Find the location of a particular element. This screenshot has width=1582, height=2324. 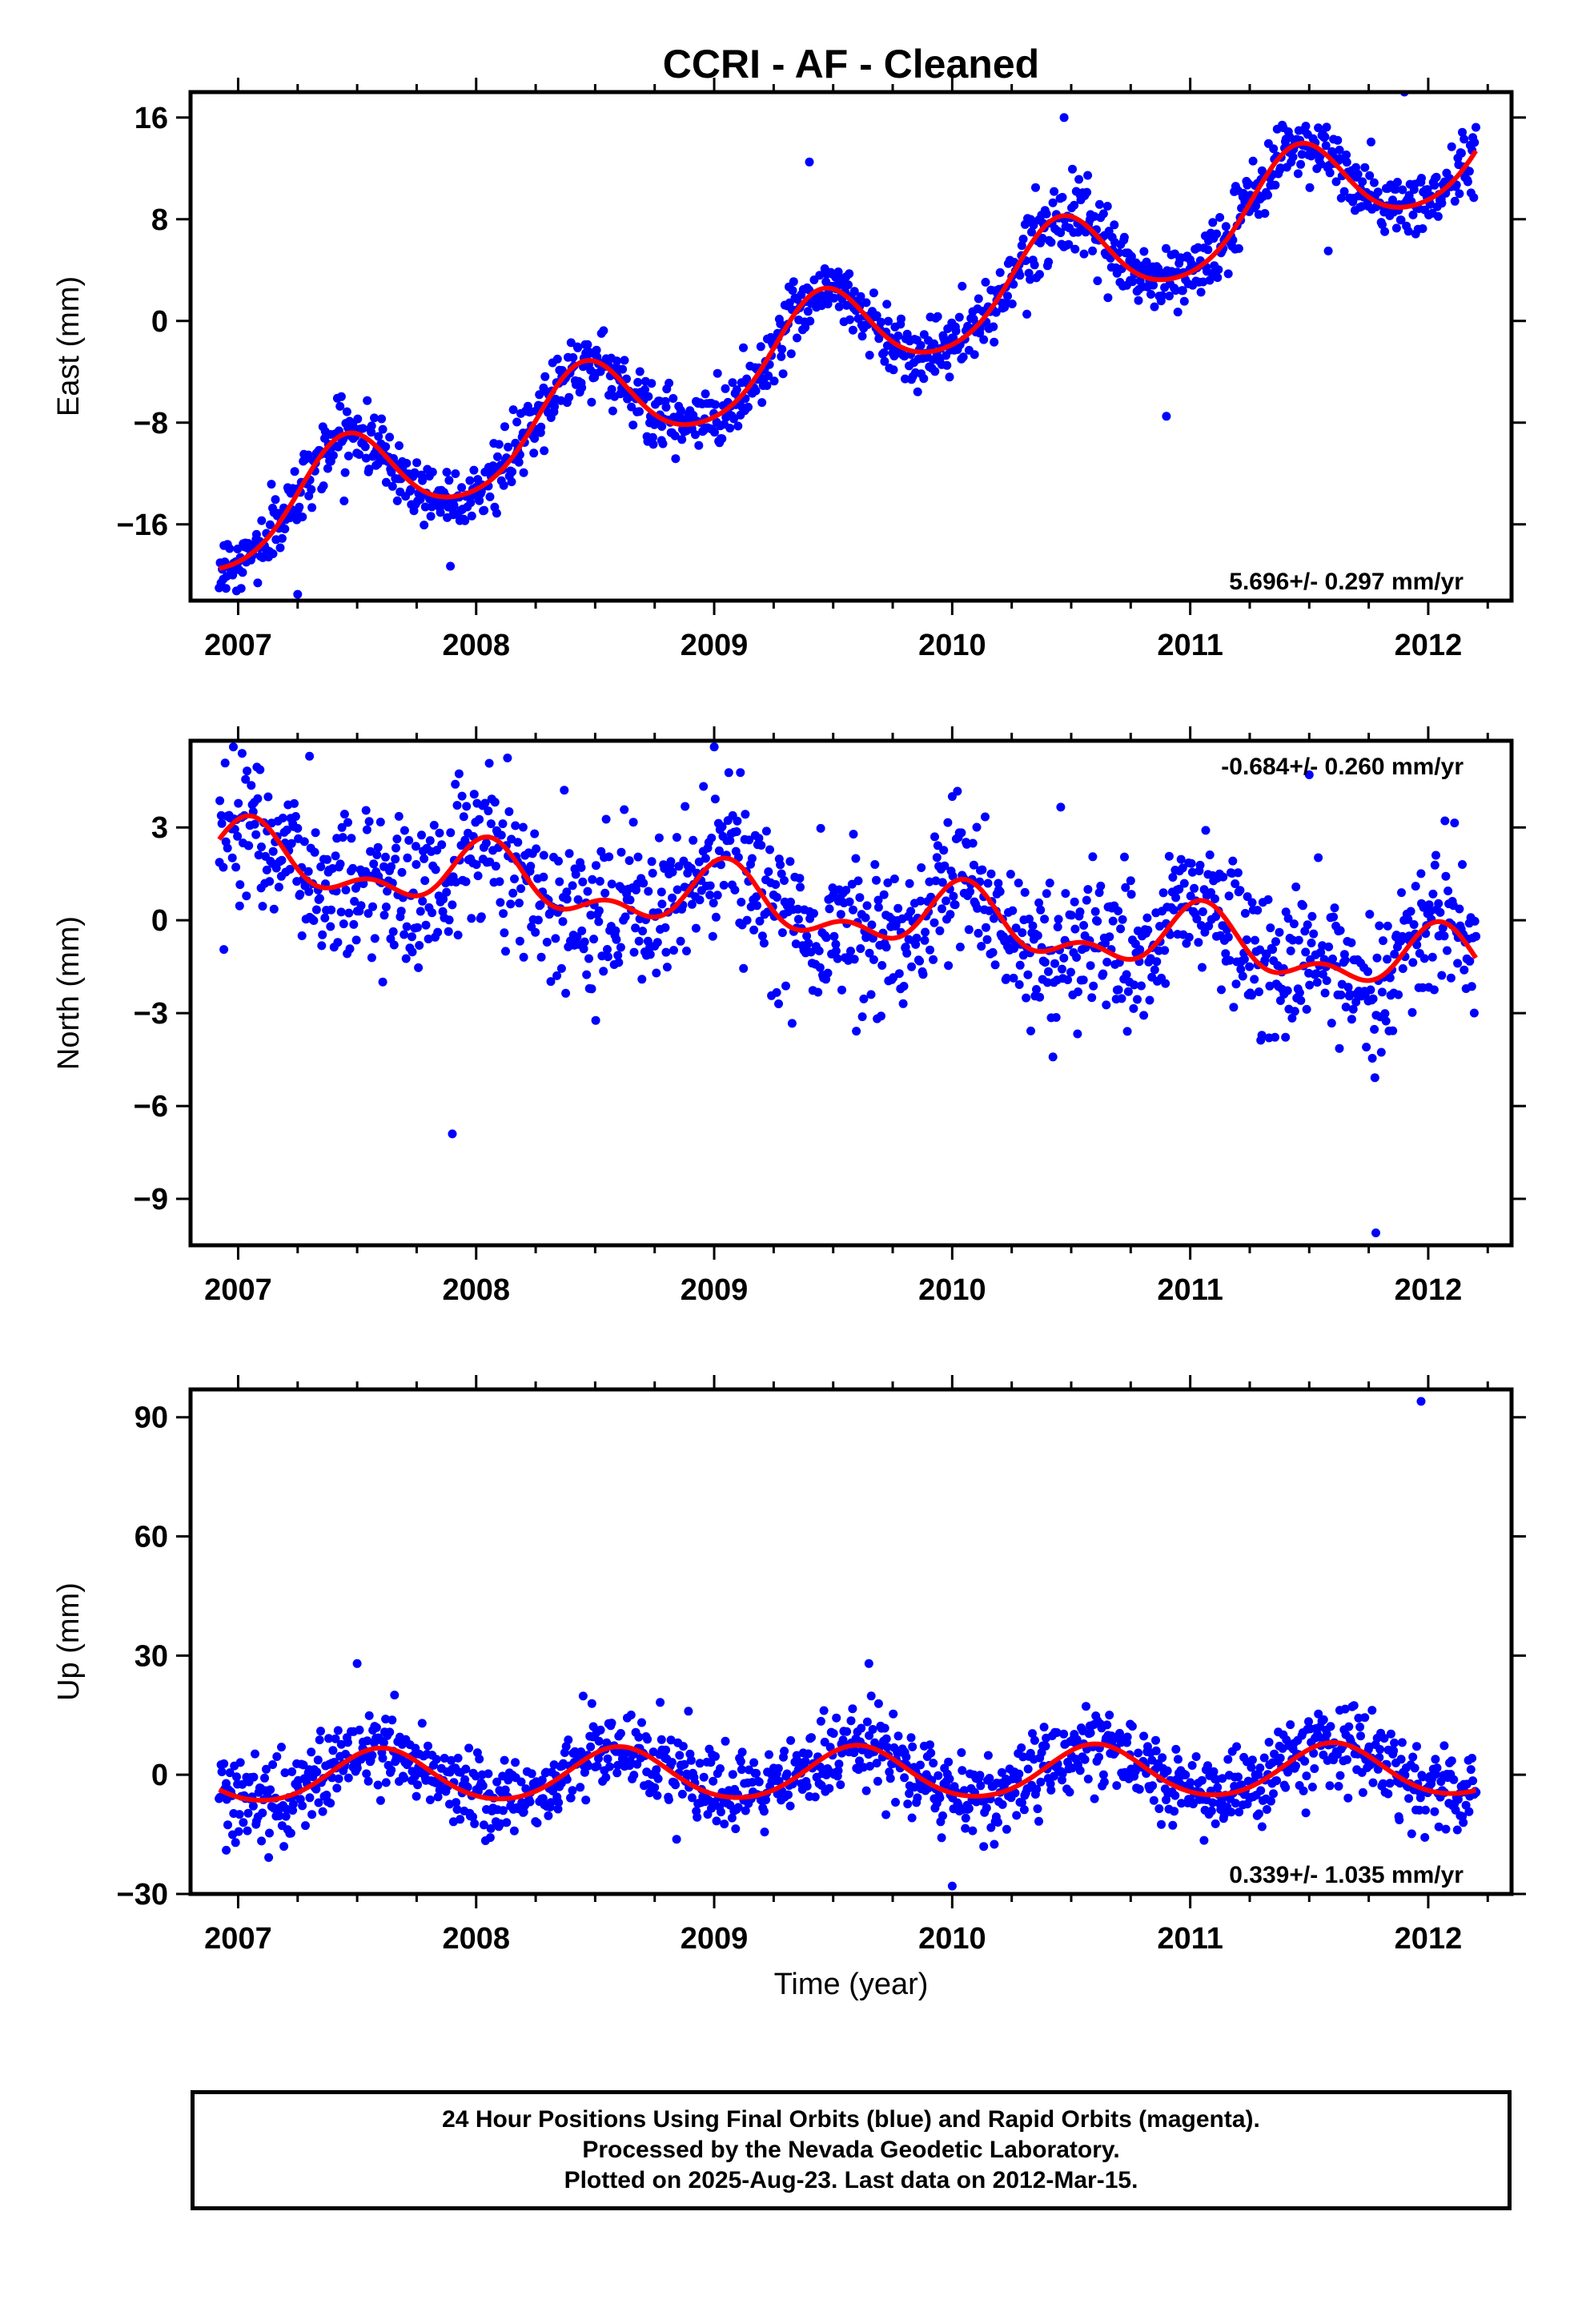

east-outlier-point is located at coordinates (1166, 416).